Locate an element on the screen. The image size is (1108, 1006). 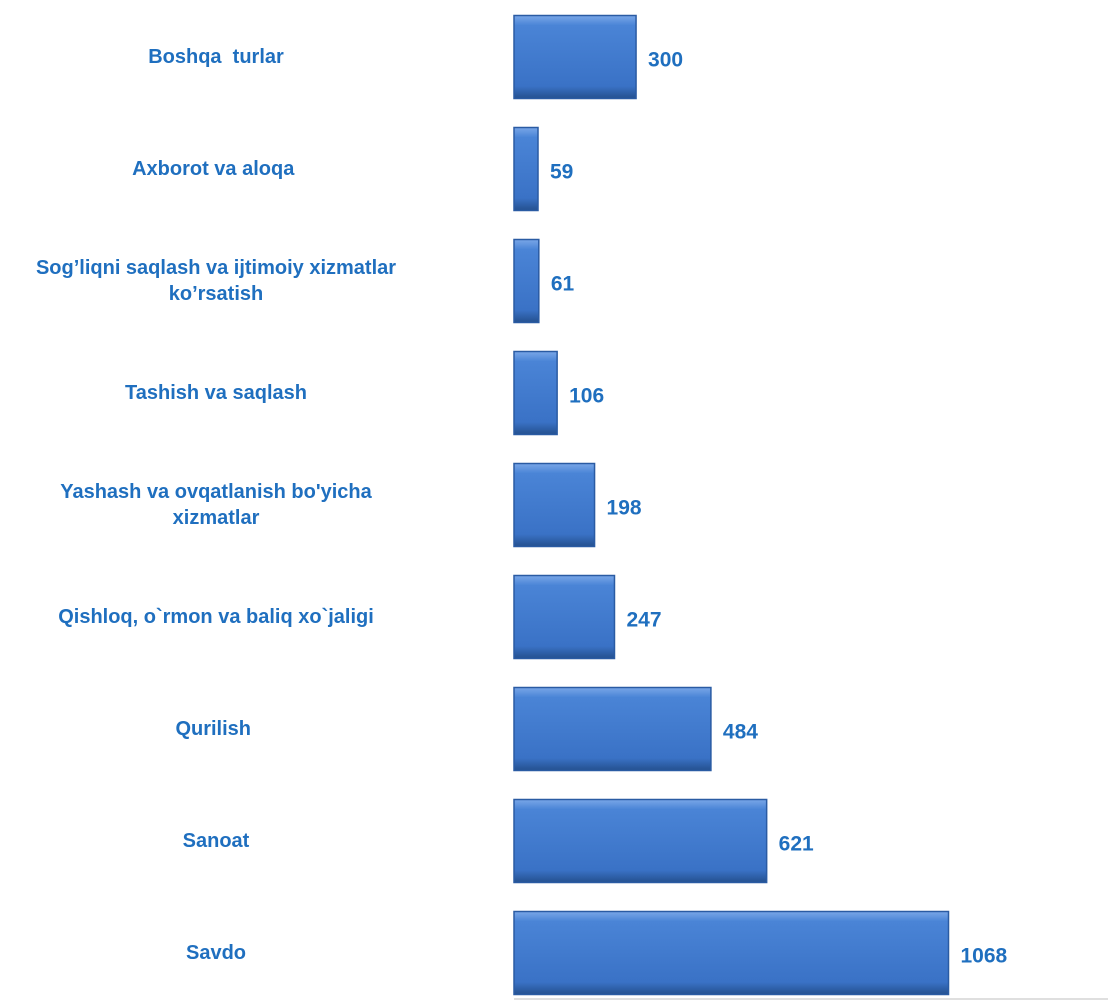
category-label: Sanoat is located at coordinates (216, 841).